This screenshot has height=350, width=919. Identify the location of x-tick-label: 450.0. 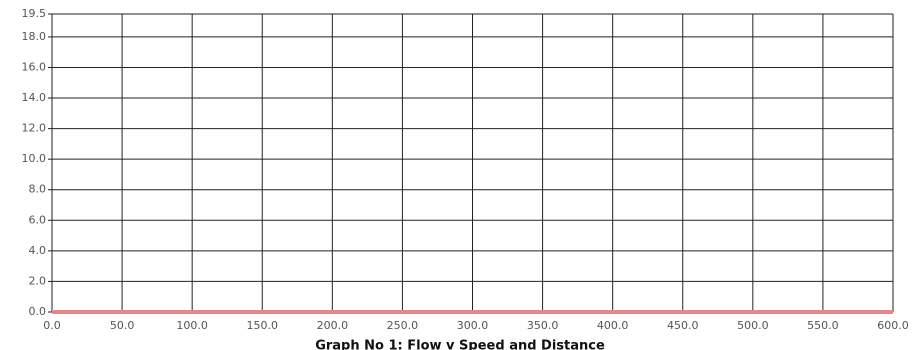
(683, 325).